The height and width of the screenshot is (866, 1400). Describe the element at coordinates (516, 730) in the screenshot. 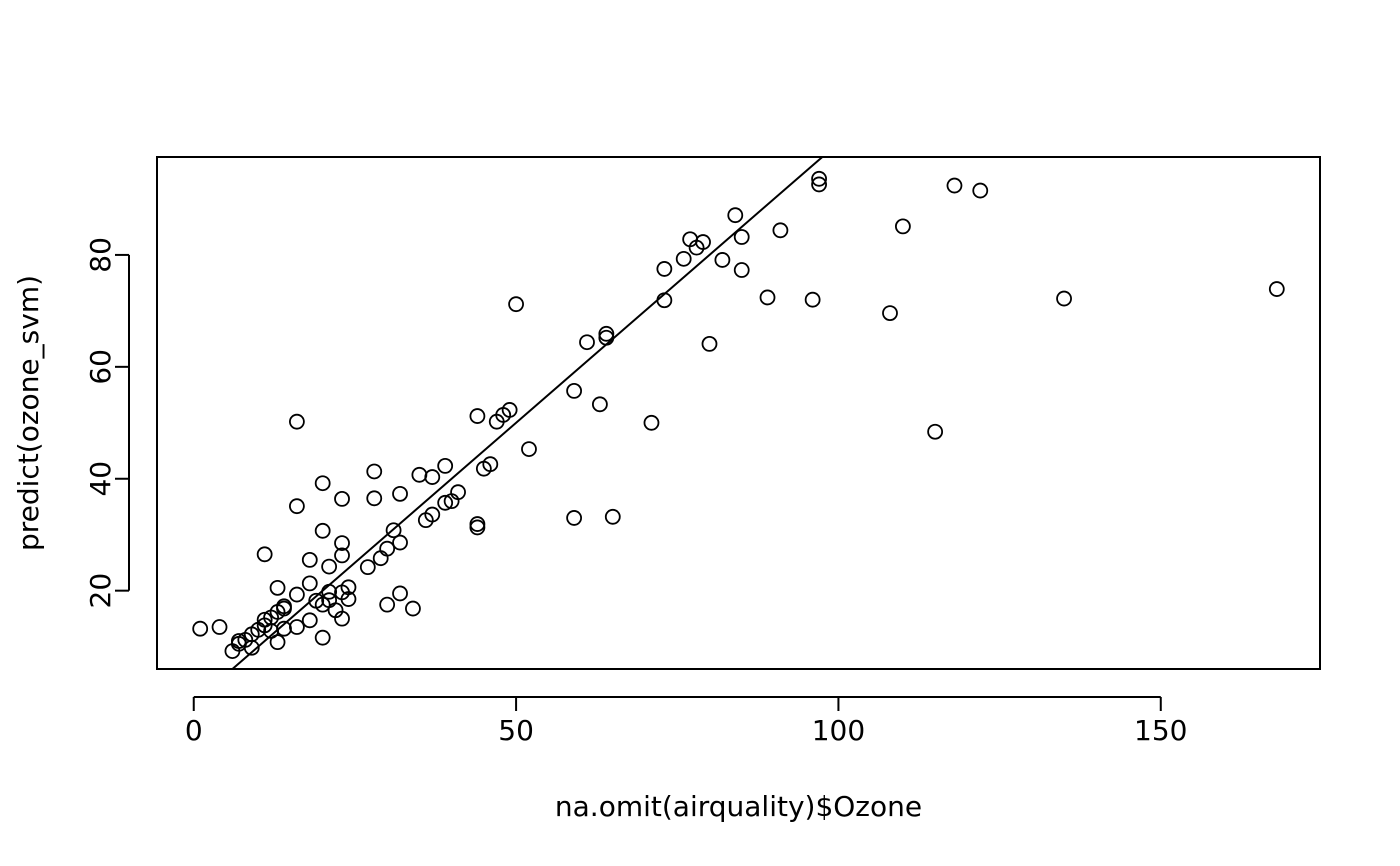

I see `x-tick-label: 50` at that location.